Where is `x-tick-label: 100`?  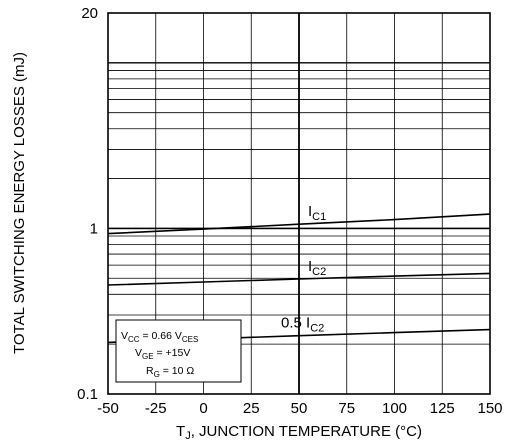
x-tick-label: 100 is located at coordinates (394, 408).